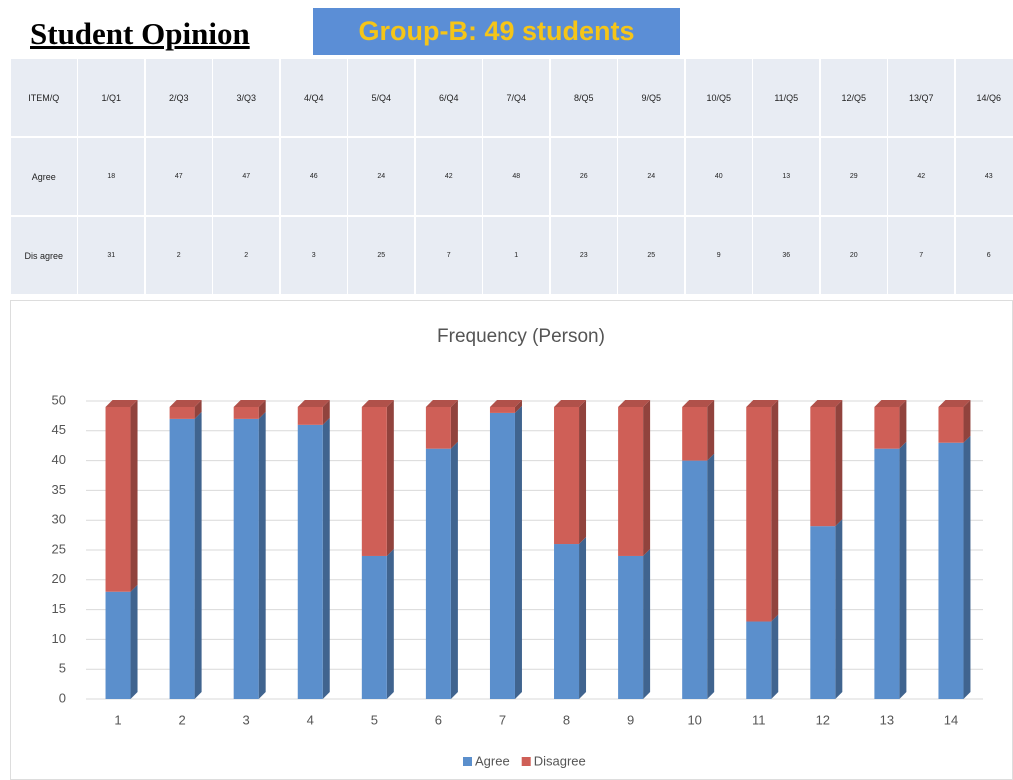 The height and width of the screenshot is (780, 1013). Describe the element at coordinates (853, 176) in the screenshot. I see `table-cell: 29` at that location.